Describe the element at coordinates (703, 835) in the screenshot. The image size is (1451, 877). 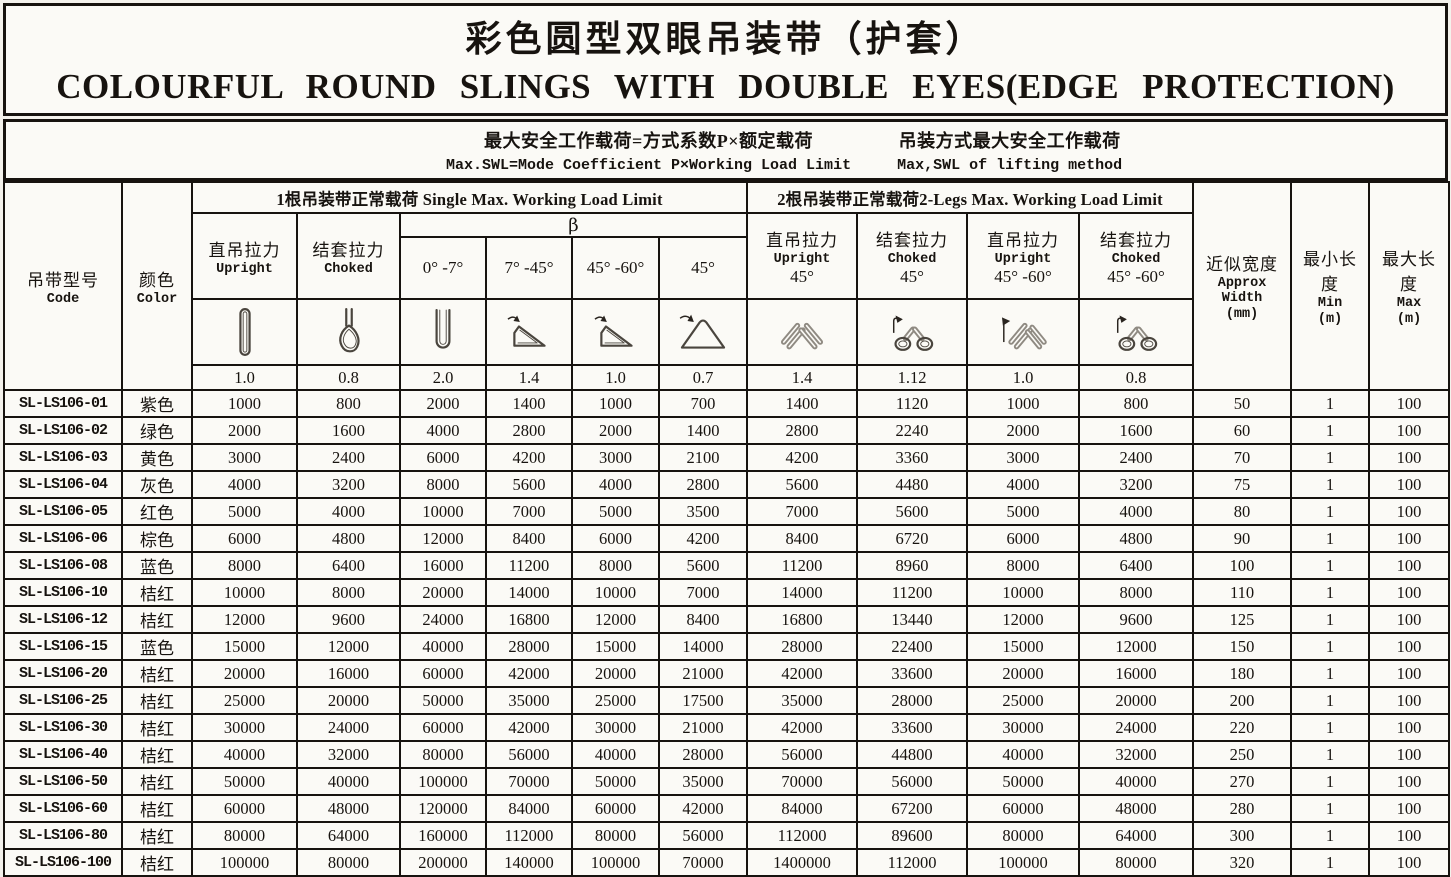
I see `cell-beta-45: 56000` at that location.